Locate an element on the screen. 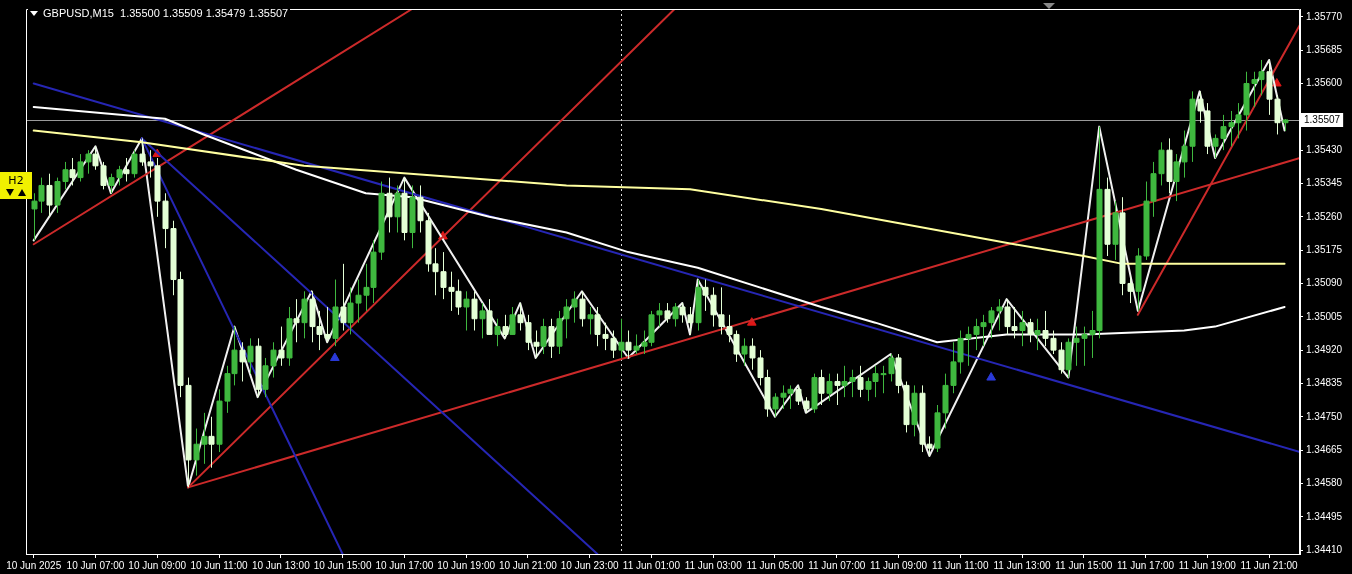 Image resolution: width=1352 pixels, height=574 pixels. x-tick-label: 11 Jun 17:00 is located at coordinates (1146, 565).